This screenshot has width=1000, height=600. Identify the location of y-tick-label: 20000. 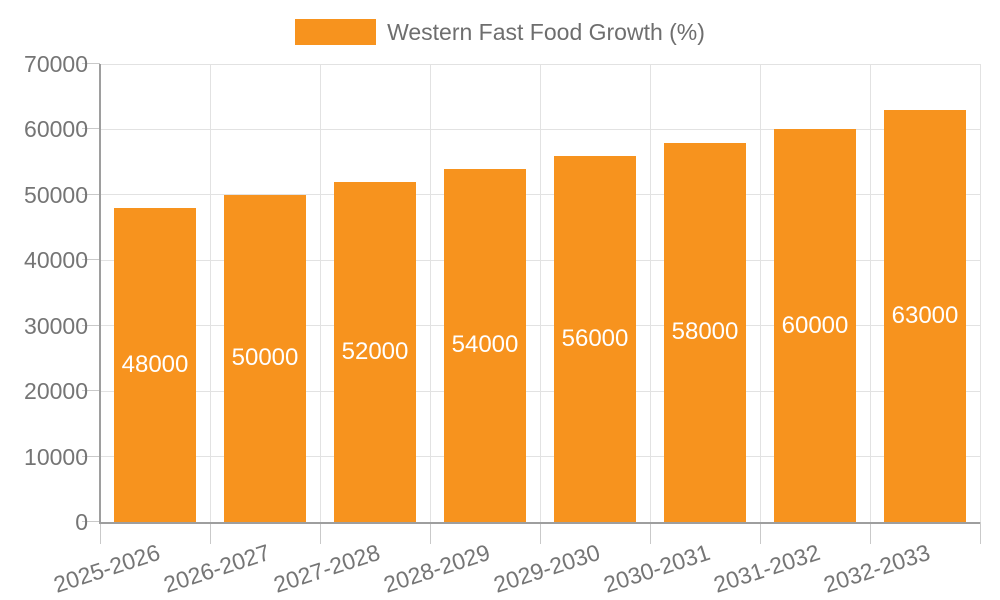
(56, 391).